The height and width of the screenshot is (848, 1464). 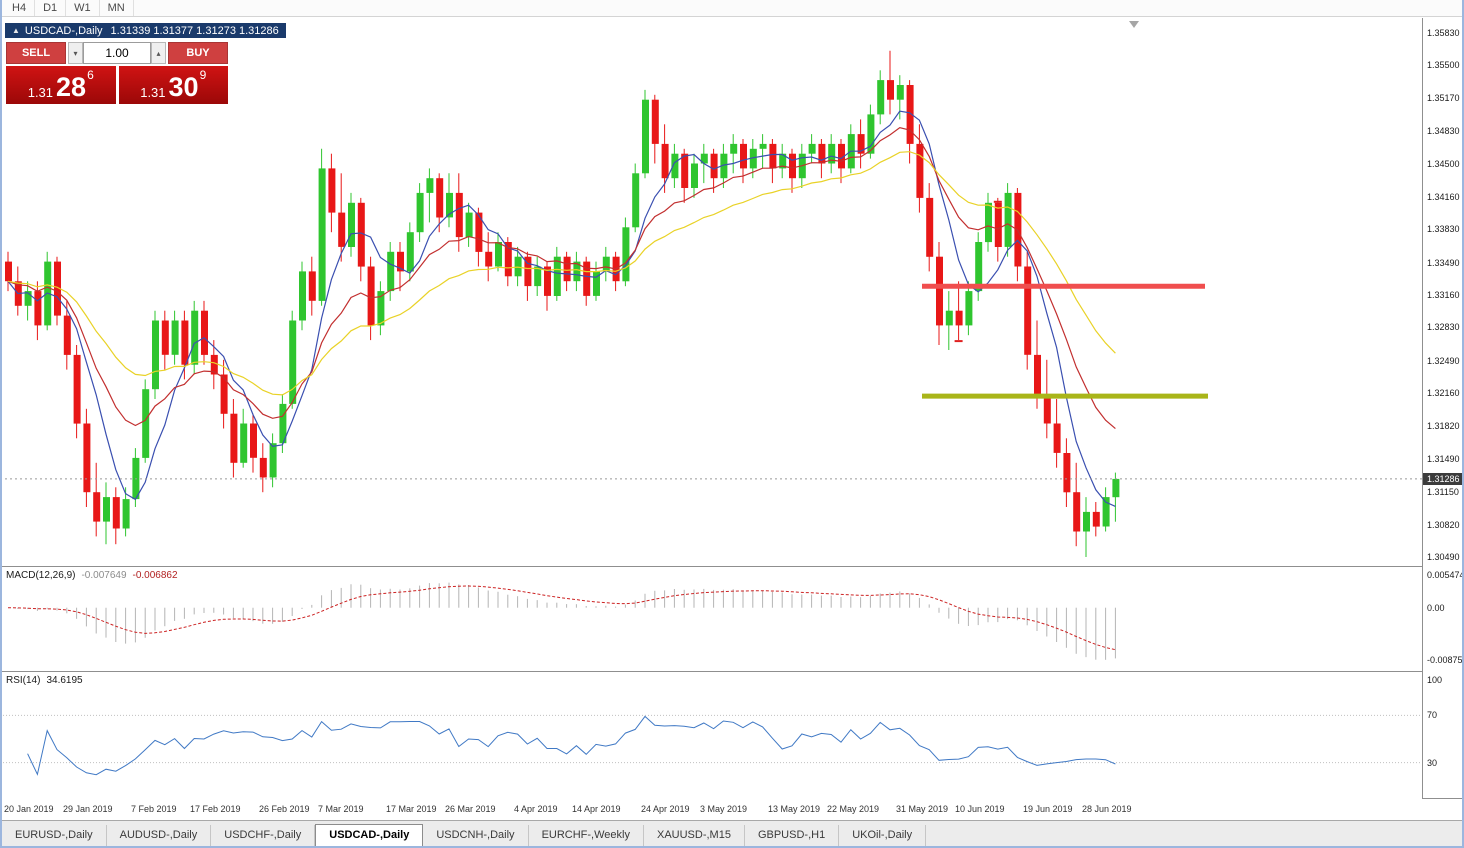 What do you see at coordinates (341, 809) in the screenshot?
I see `date-axis-label: 7 Mar 2019` at bounding box center [341, 809].